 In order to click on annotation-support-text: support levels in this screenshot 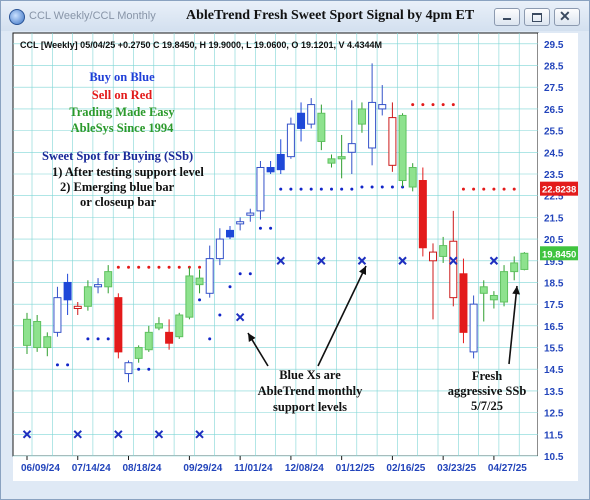, I will do `click(310, 407)`.